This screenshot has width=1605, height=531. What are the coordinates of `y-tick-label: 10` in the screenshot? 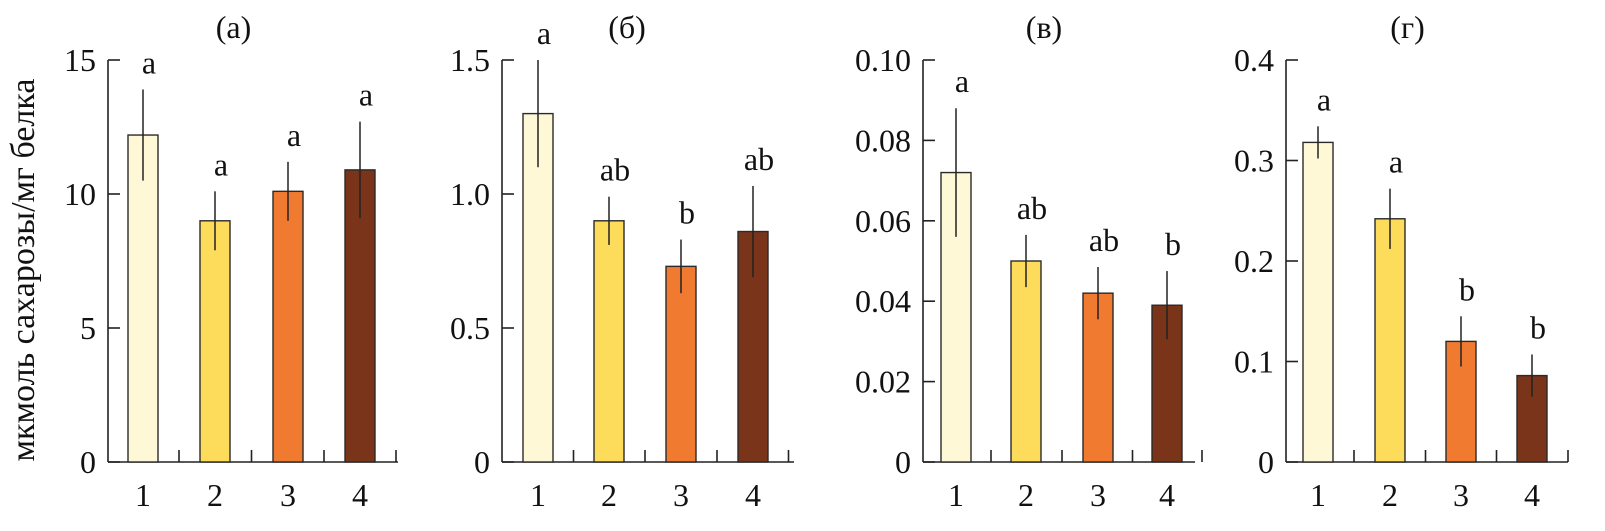 It's located at (80, 194).